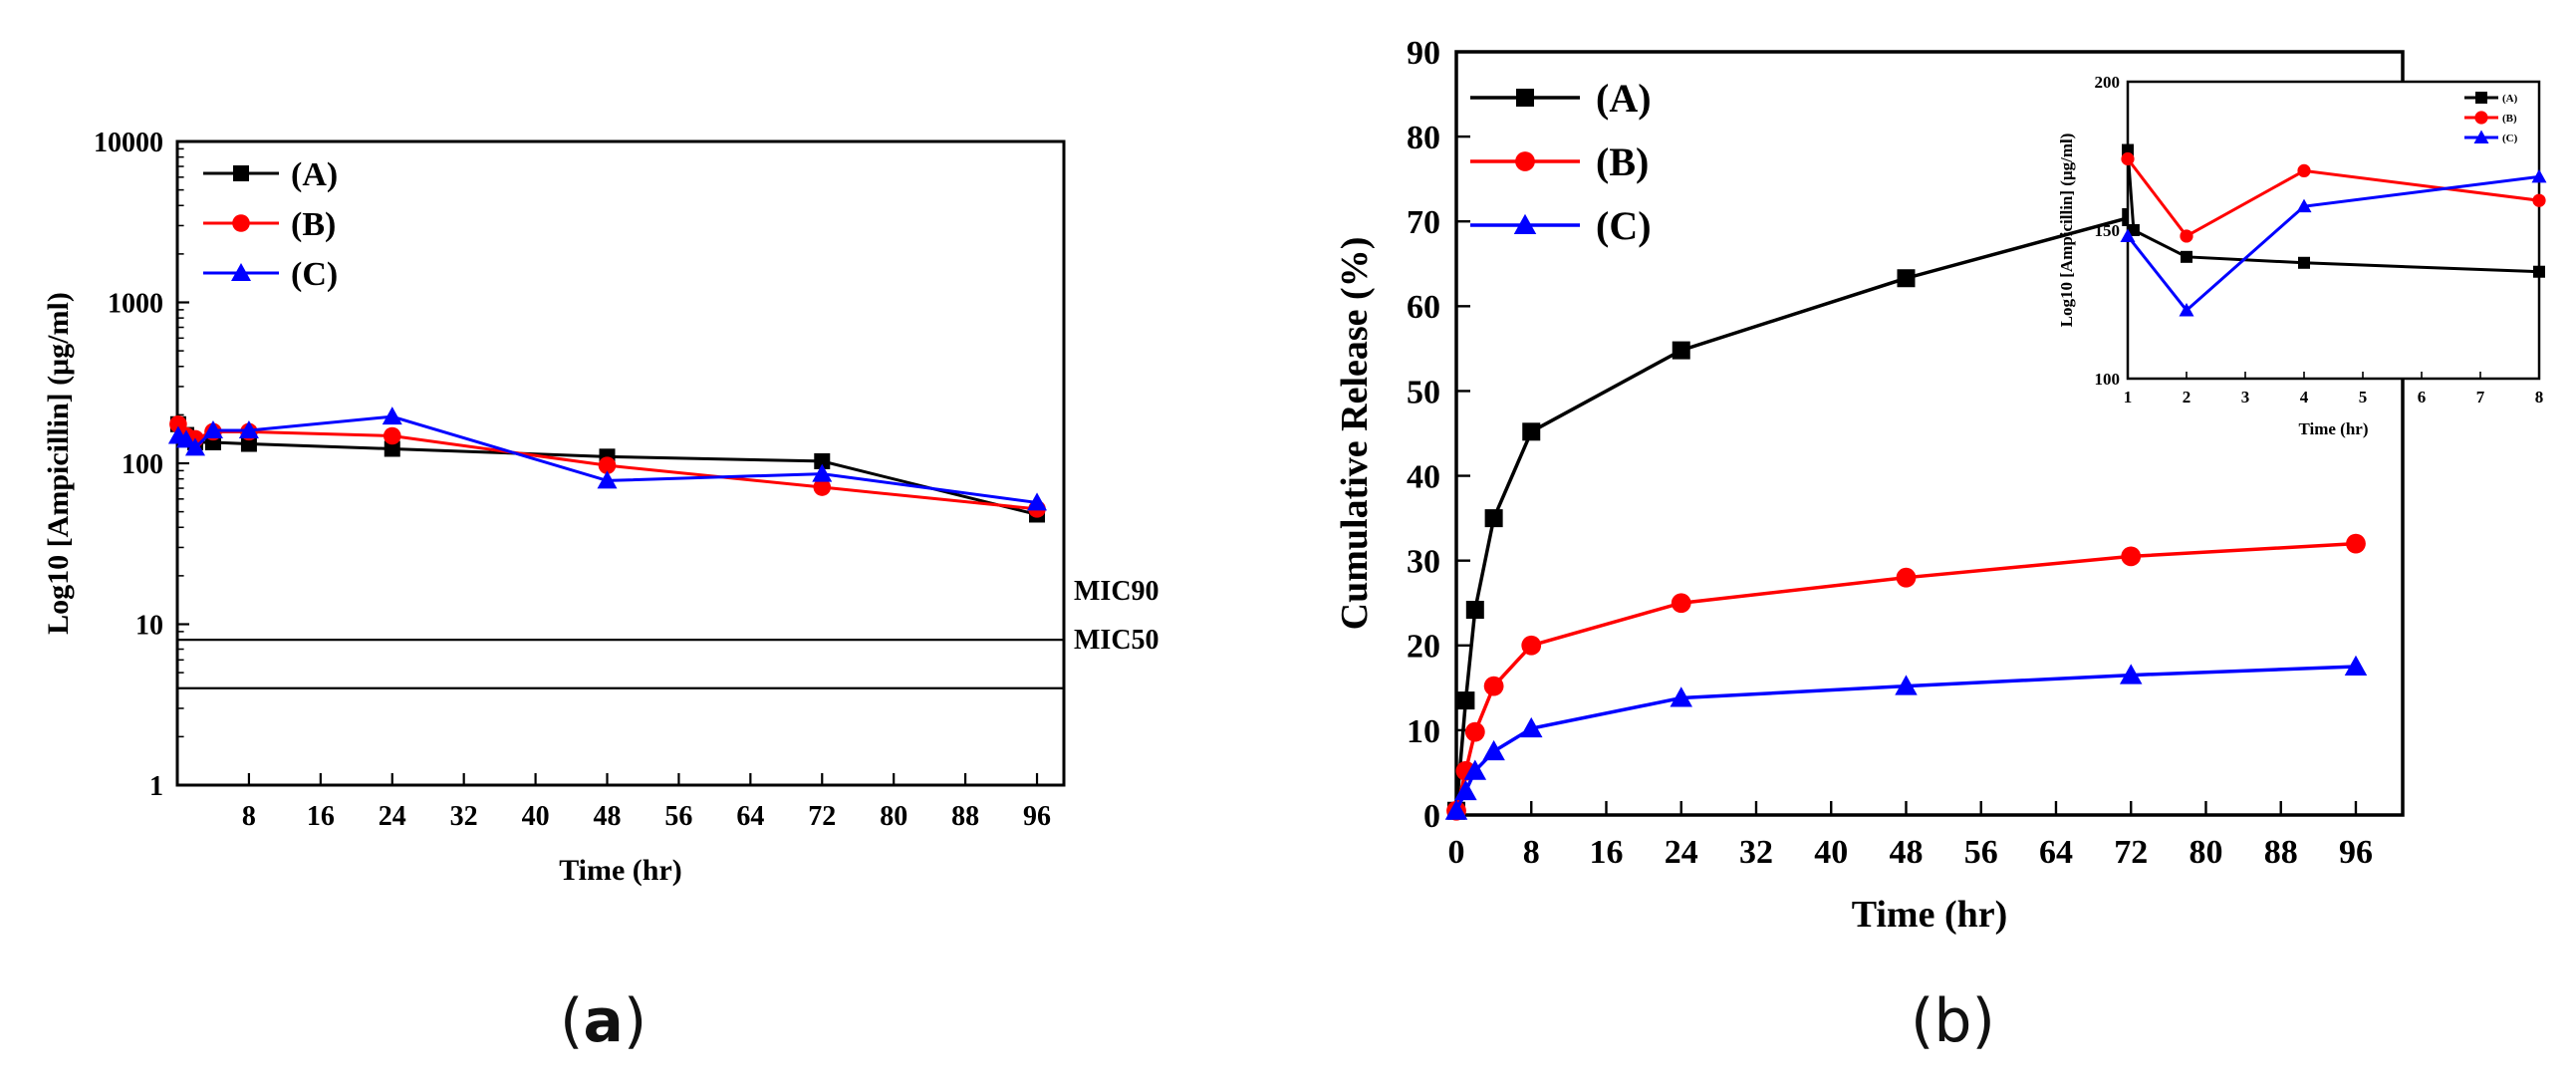 This screenshot has width=2576, height=1090. Describe the element at coordinates (2333, 197) in the screenshot. I see `series-line` at that location.